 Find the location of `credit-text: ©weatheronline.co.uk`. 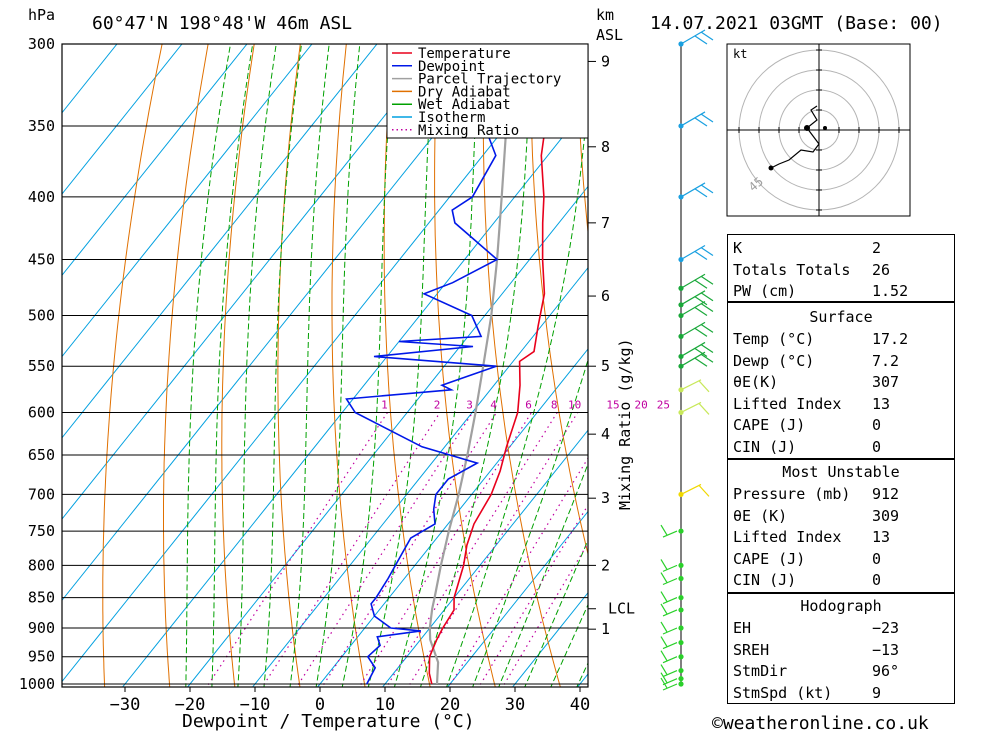

credit-text: ©weatheronline.co.uk is located at coordinates (820, 723).